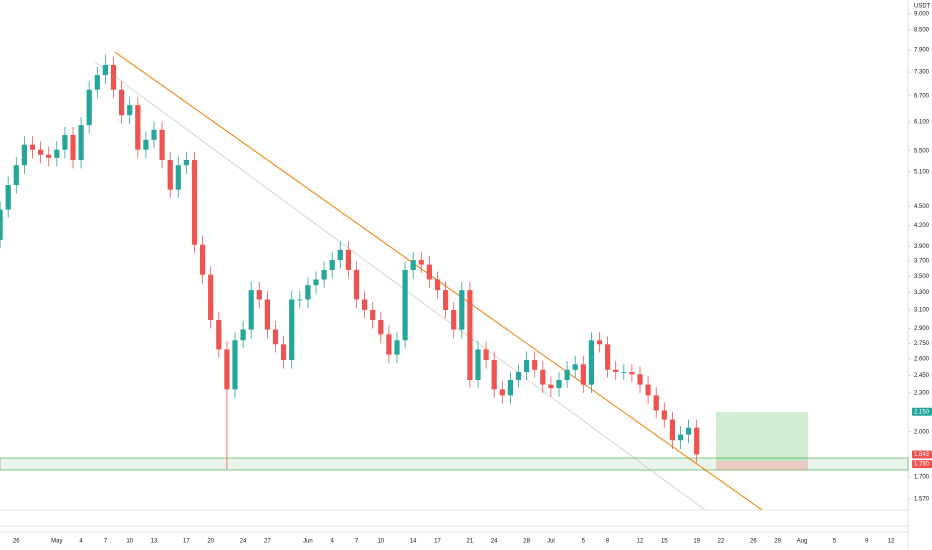 Image resolution: width=932 pixels, height=550 pixels. Describe the element at coordinates (81, 542) in the screenshot. I see `x-tick-label: 4` at that location.